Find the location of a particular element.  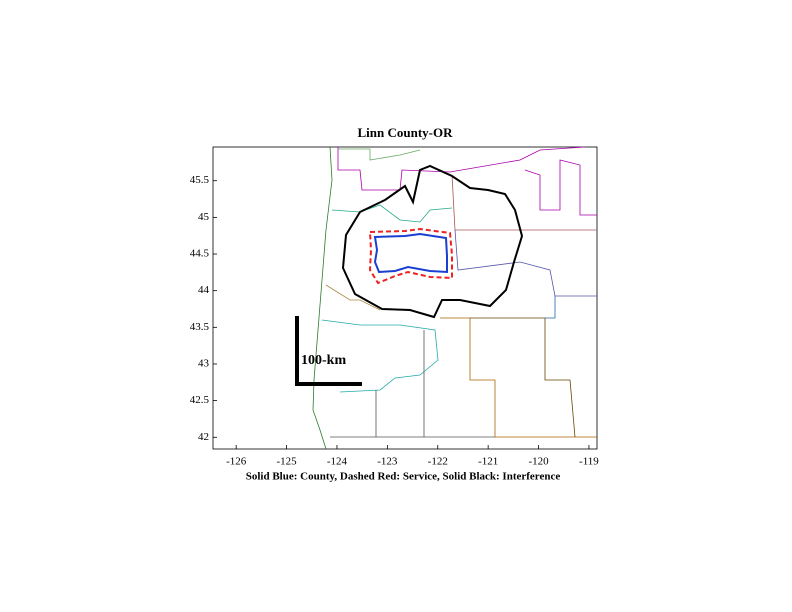

x-tick-label: -121 is located at coordinates (488, 462).